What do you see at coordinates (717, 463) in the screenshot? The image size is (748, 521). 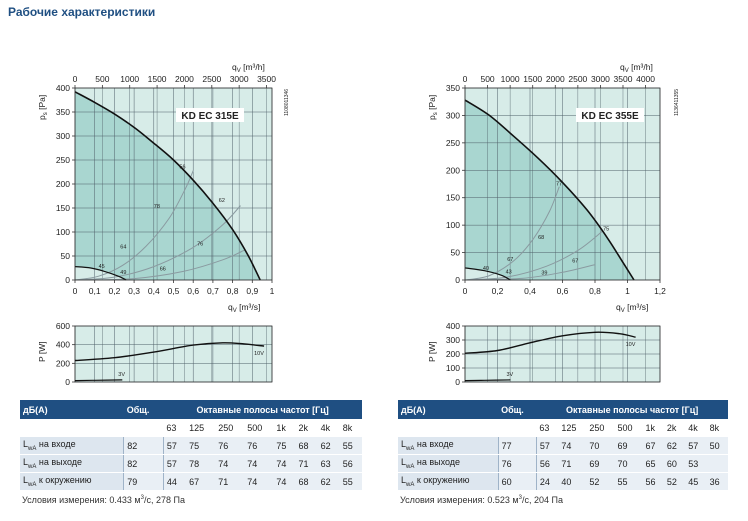 I see `row-value` at bounding box center [717, 463].